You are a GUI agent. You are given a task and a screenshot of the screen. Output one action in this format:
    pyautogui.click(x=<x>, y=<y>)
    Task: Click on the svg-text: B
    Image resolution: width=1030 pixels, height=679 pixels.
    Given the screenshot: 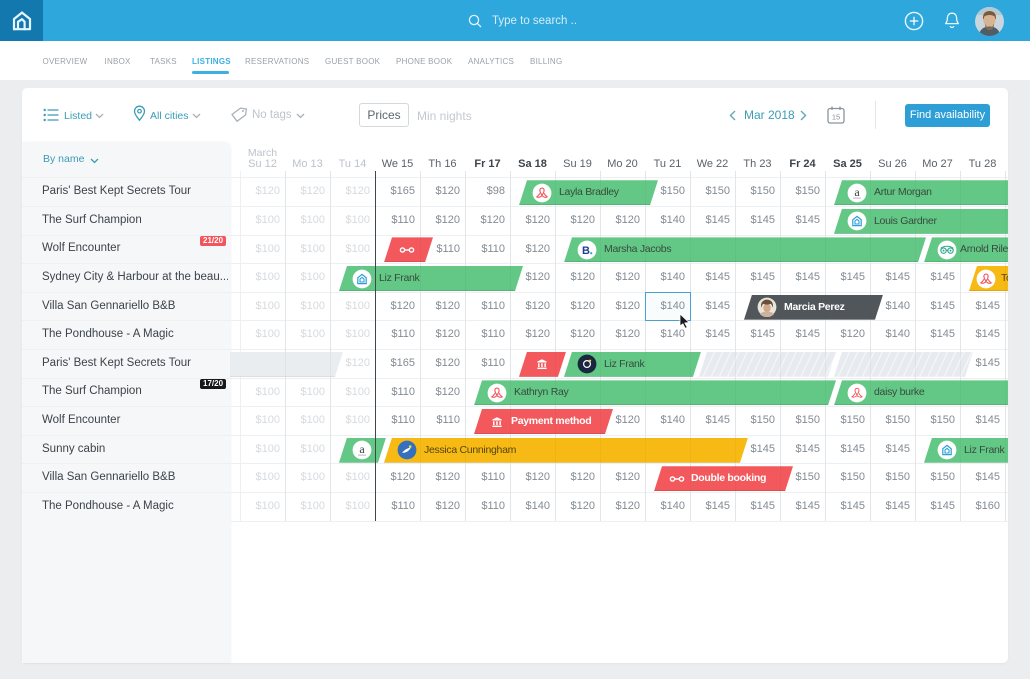 What is the action you would take?
    pyautogui.click(x=586, y=251)
    